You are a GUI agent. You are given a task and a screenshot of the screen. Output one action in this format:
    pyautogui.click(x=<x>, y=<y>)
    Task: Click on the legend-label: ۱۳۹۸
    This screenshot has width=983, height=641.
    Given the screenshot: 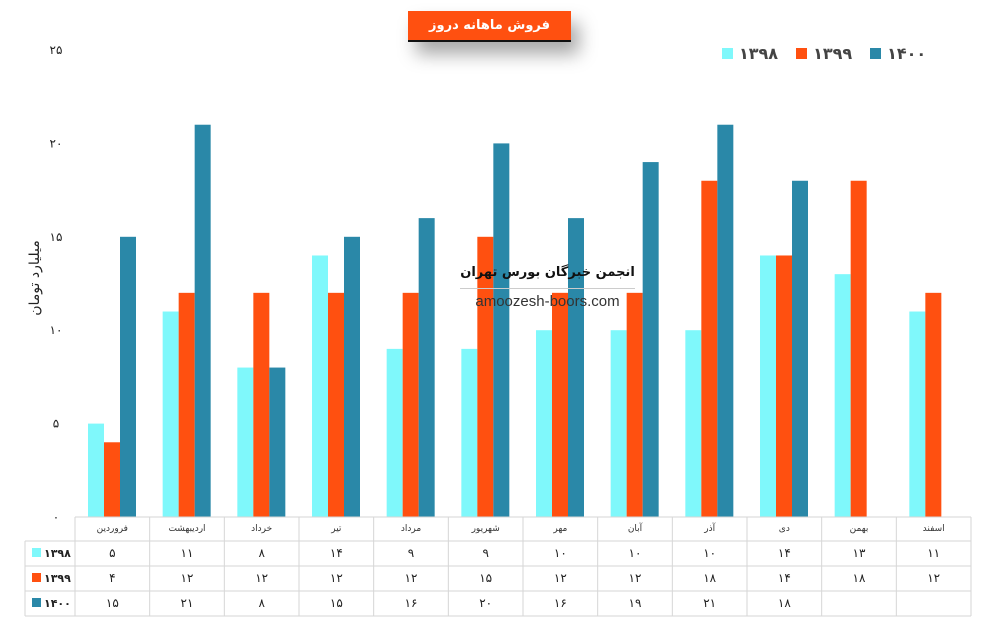 What is the action you would take?
    pyautogui.click(x=759, y=53)
    